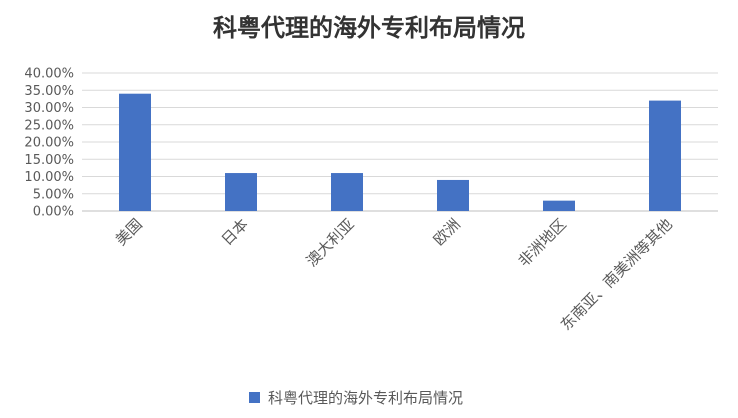 Image resolution: width=738 pixels, height=418 pixels. Describe the element at coordinates (616, 274) in the screenshot. I see `x-tick-label: 东南亚、南美洲等其他` at that location.